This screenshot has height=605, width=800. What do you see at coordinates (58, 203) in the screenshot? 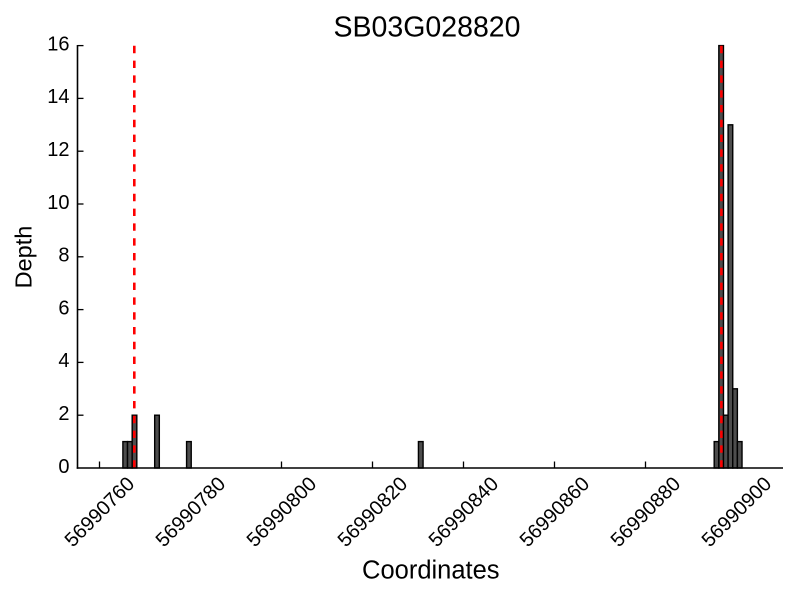
I see `svg-text: 10` at bounding box center [58, 203].